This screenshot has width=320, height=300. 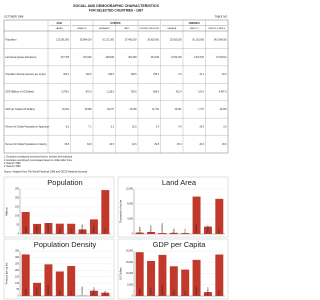 I want to click on y-tick-label: 50, so click(x=17, y=290).